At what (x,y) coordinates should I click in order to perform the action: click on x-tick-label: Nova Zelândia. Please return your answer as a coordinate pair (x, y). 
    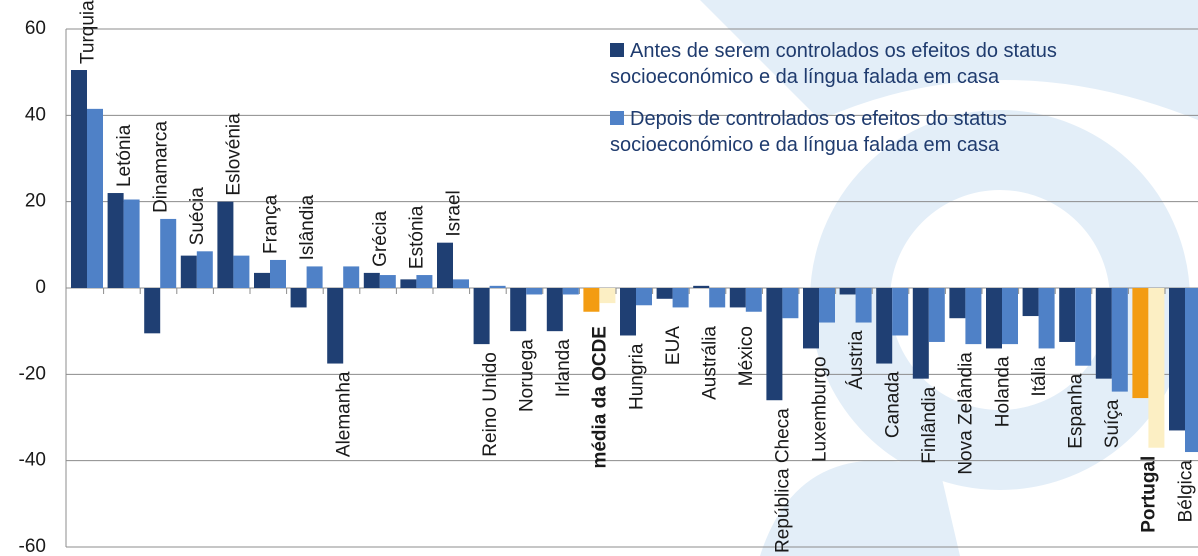
    Looking at the image, I should click on (966, 413).